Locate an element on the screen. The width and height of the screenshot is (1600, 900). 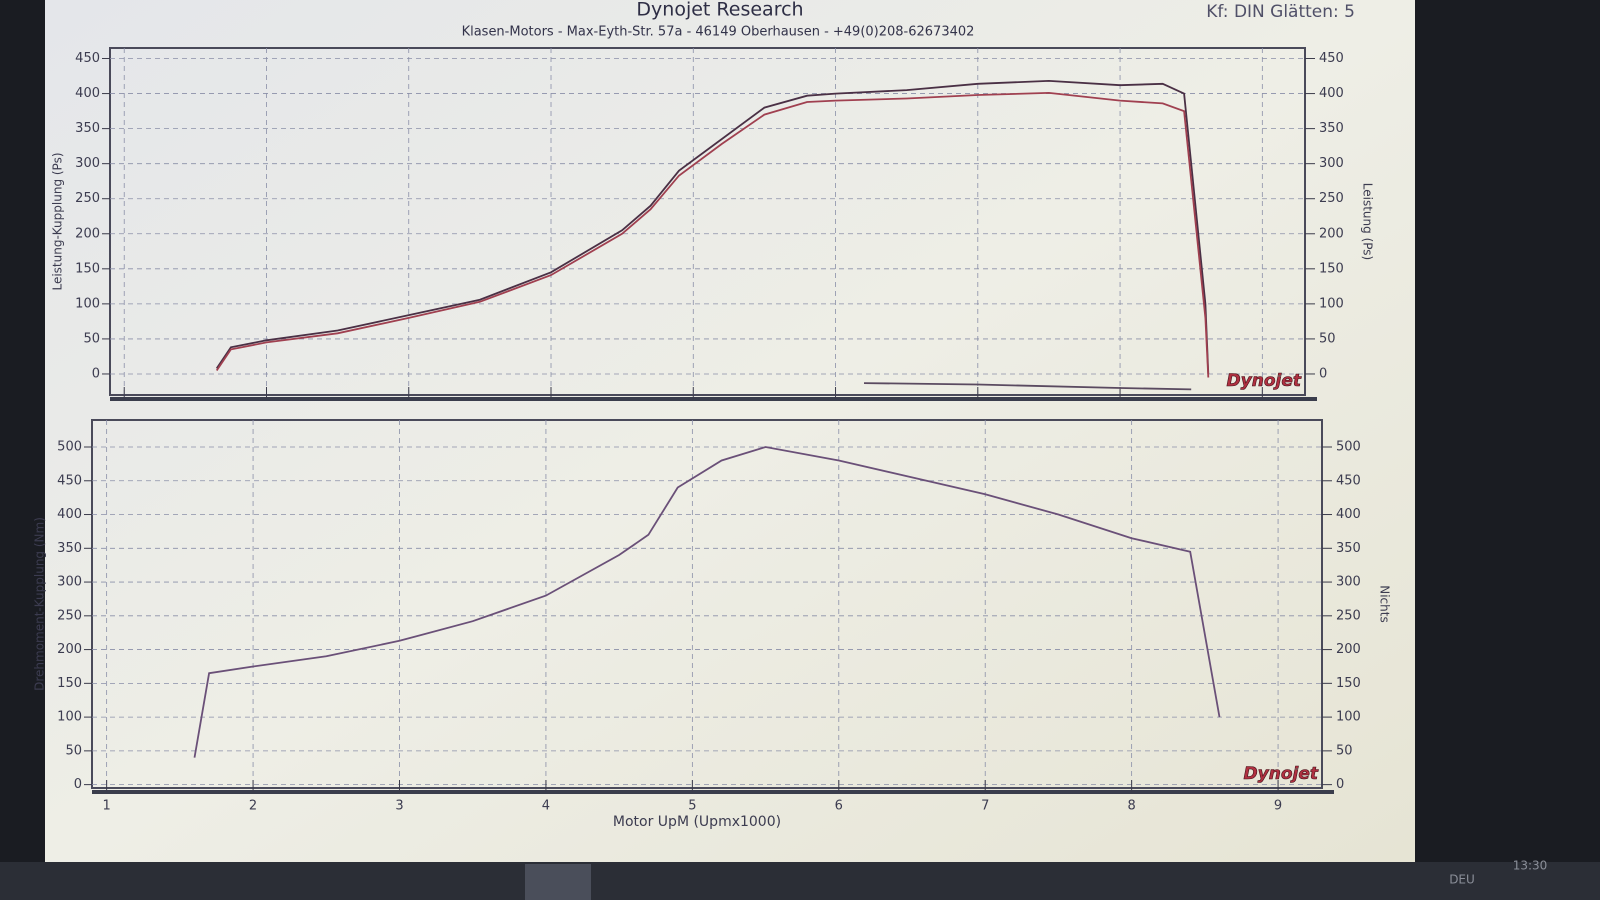
x-tick-label: 7 is located at coordinates (985, 806).